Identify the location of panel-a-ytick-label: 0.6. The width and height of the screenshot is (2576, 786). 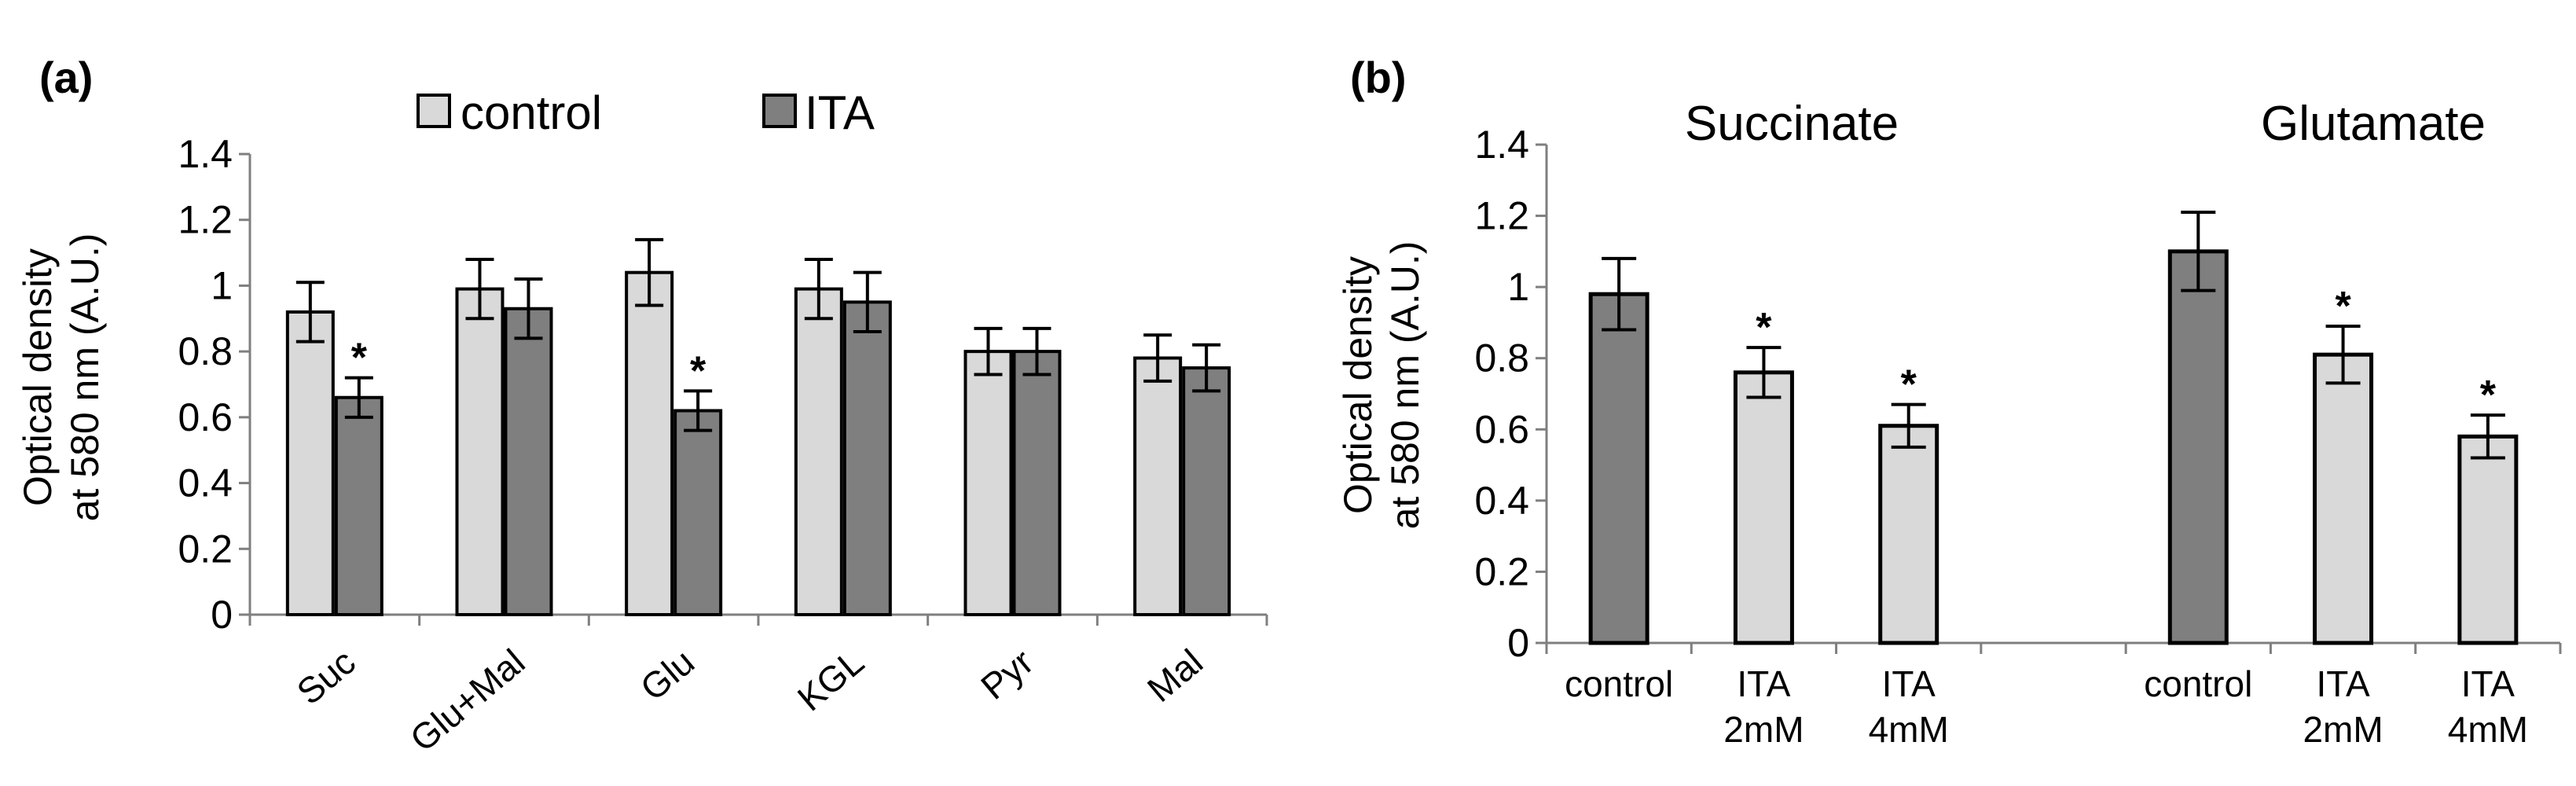
(205, 417).